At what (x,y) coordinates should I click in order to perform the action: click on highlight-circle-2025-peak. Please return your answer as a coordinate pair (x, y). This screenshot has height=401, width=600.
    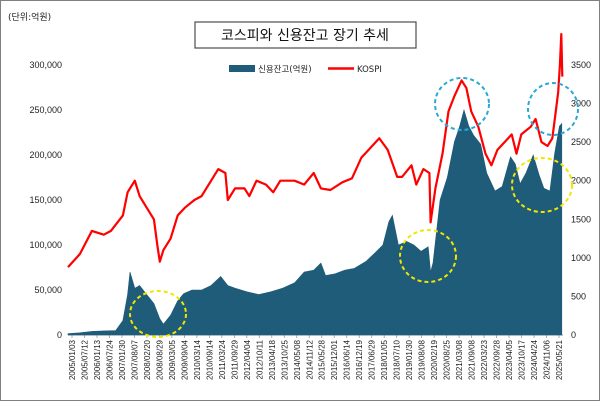
    Looking at the image, I should click on (553, 109).